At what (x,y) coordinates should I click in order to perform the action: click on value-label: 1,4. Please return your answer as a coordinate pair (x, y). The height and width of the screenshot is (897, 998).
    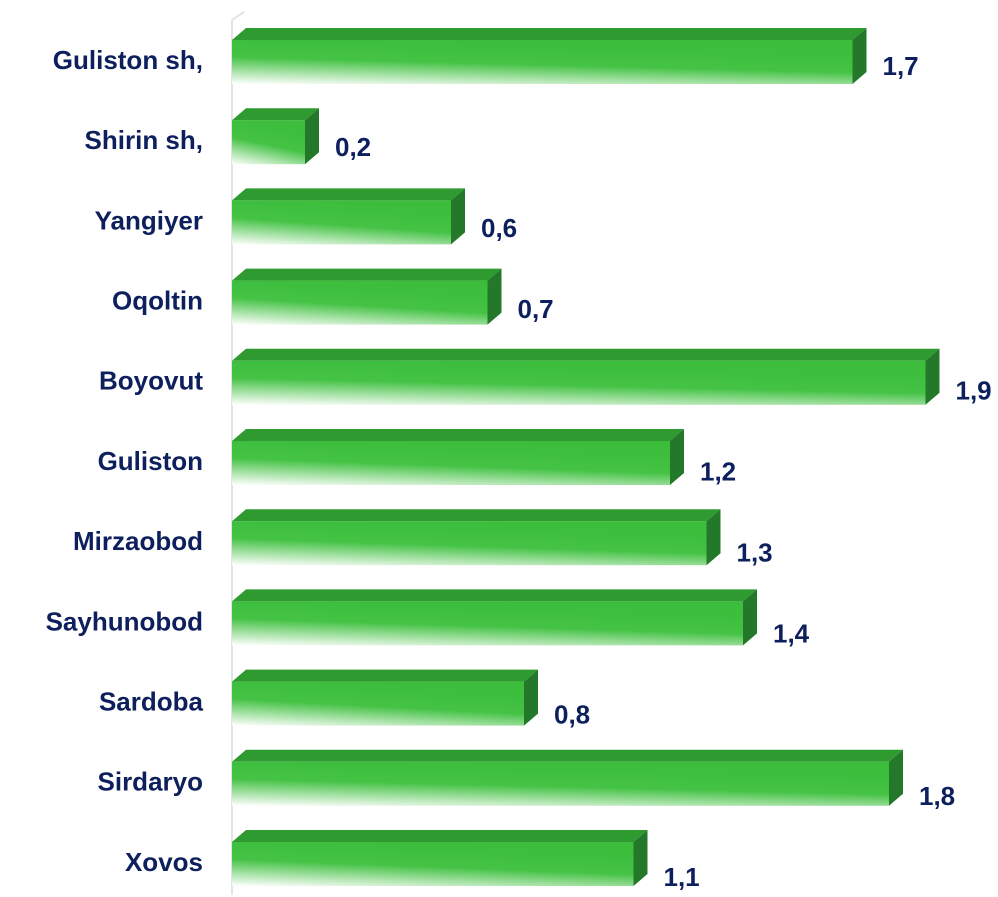
    Looking at the image, I should click on (791, 634).